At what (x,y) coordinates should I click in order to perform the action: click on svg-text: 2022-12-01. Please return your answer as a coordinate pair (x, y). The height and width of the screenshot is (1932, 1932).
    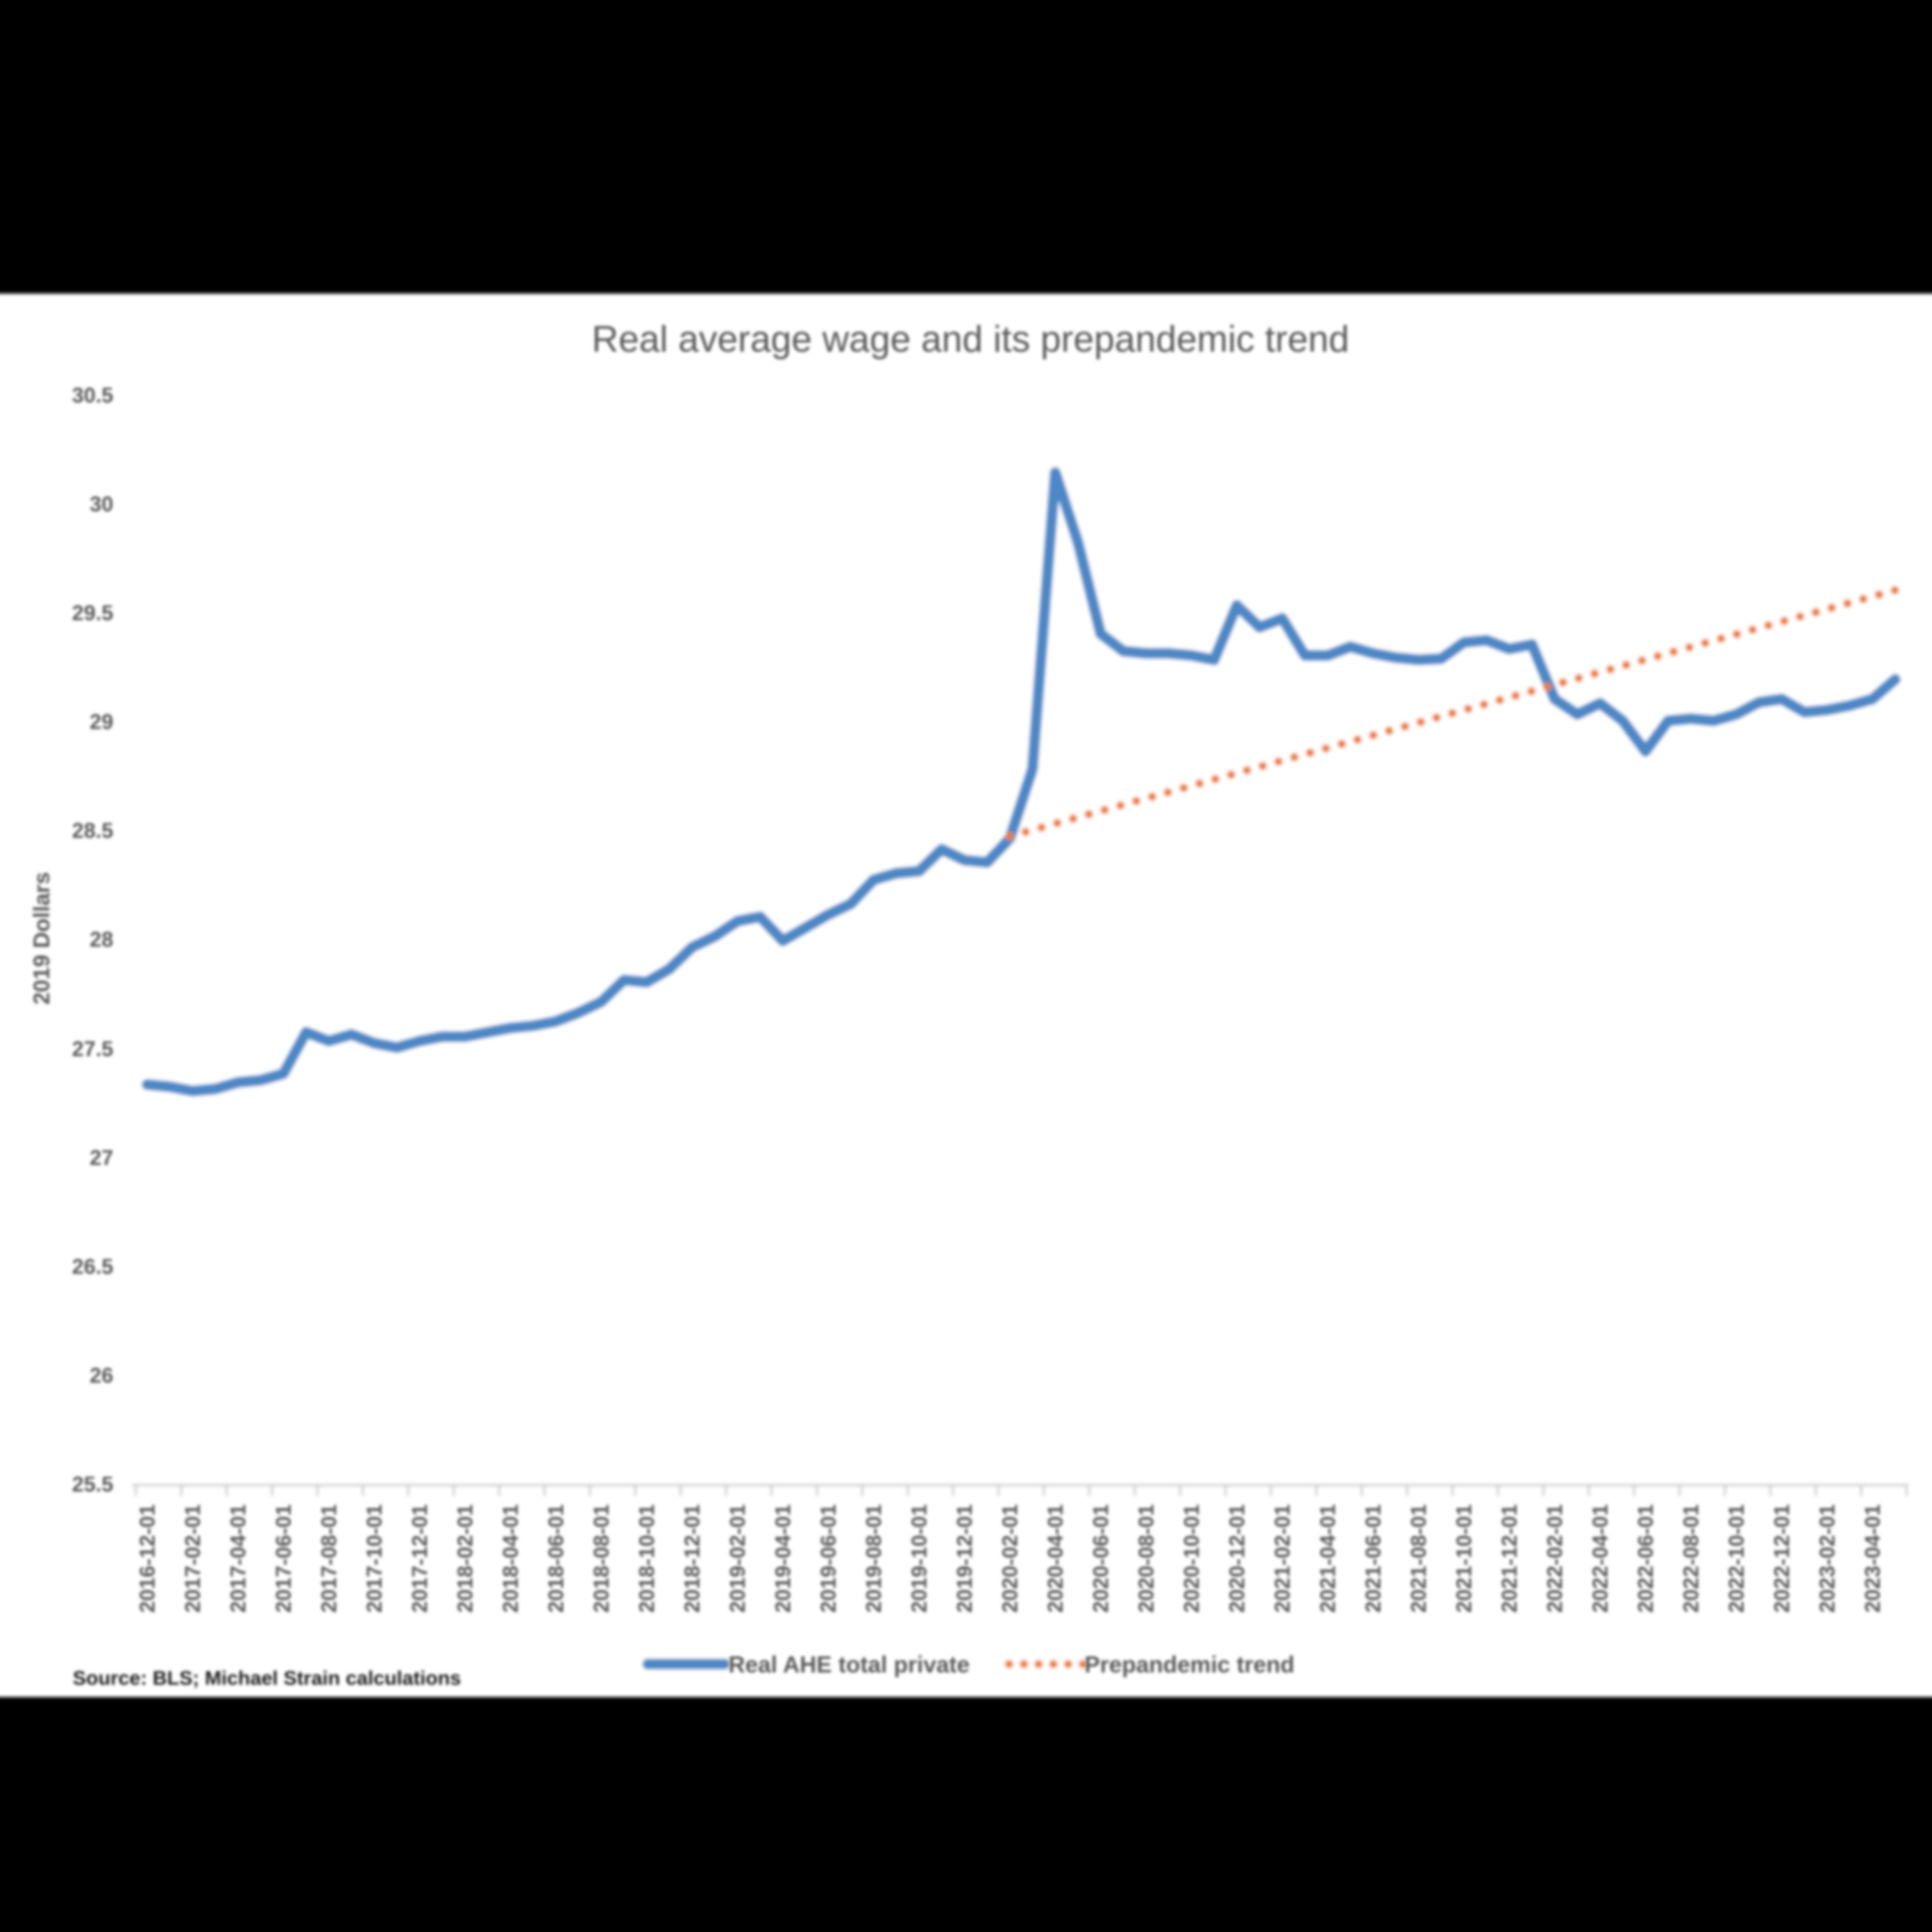
    Looking at the image, I should click on (1782, 1558).